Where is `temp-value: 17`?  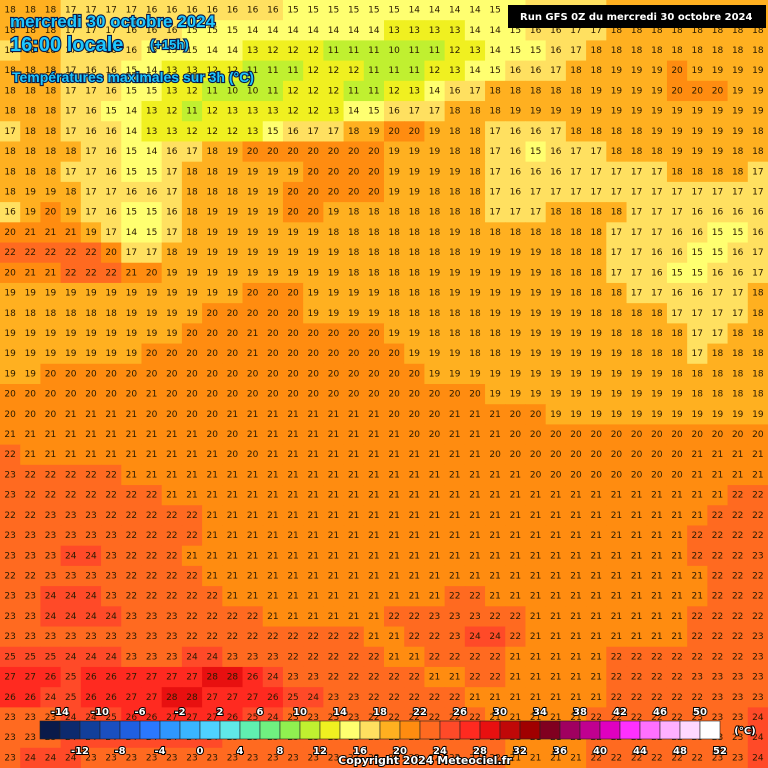 temp-value: 17 is located at coordinates (313, 132).